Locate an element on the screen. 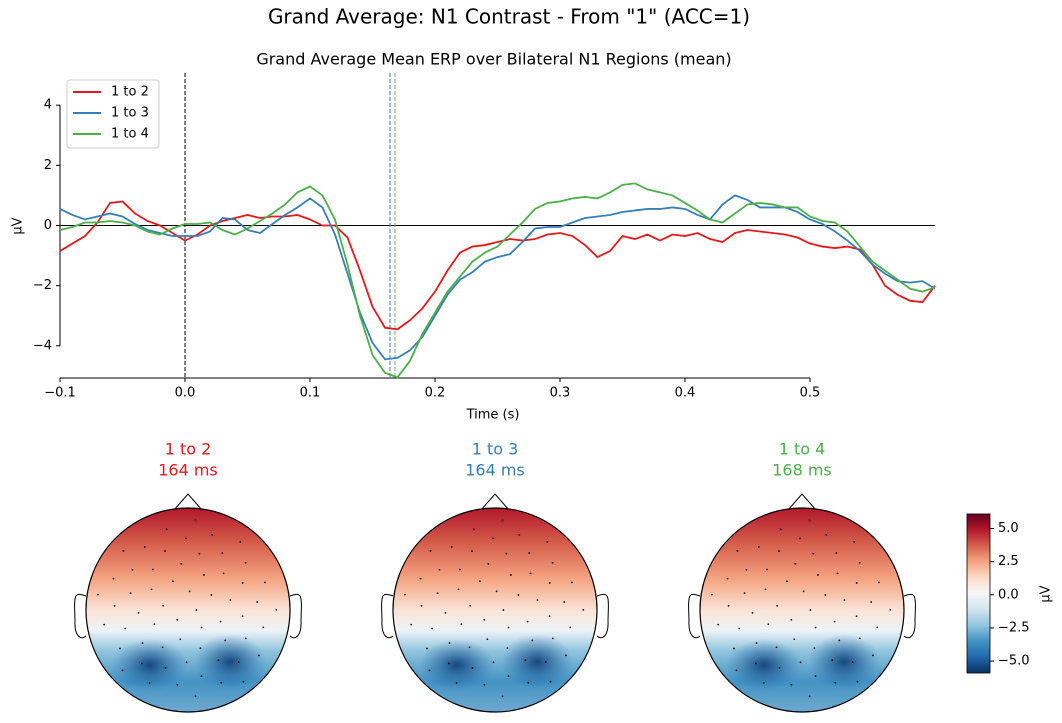 The height and width of the screenshot is (723, 1062). y-tick-label: −4 is located at coordinates (42, 345).